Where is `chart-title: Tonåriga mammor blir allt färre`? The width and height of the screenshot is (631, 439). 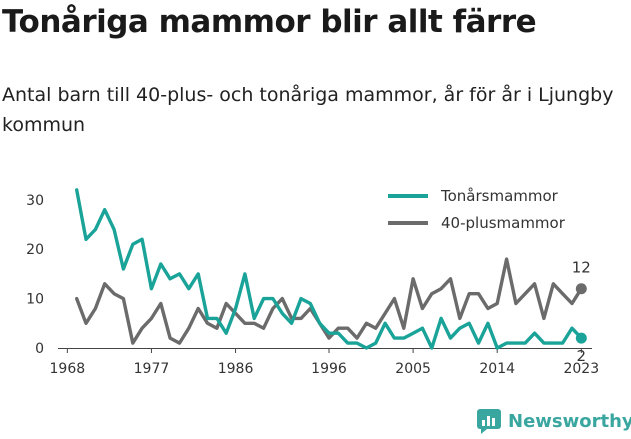
chart-title: Tonåriga mammor blir allt färre is located at coordinates (269, 22).